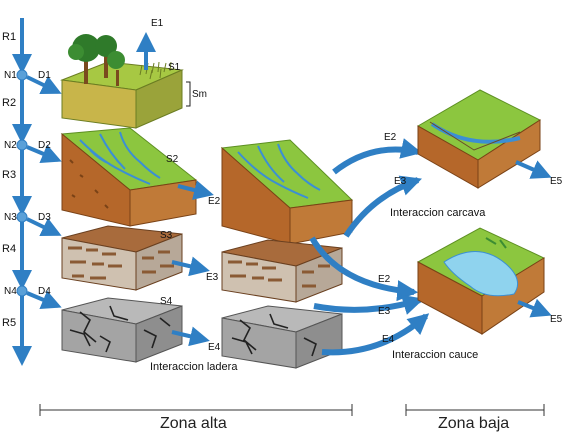 The width and height of the screenshot is (575, 436). Describe the element at coordinates (9, 103) in the screenshot. I see `rain-label-r2: R2` at that location.